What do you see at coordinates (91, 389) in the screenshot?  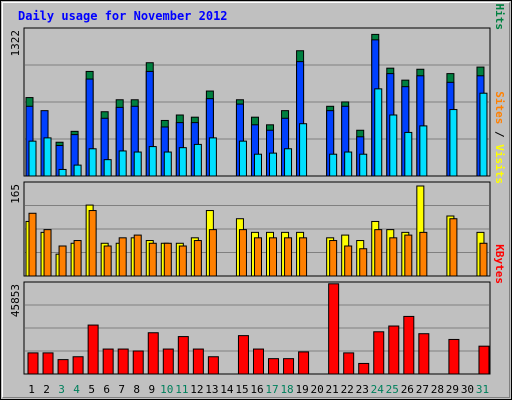 I see `x-tick-label: 5` at bounding box center [91, 389].